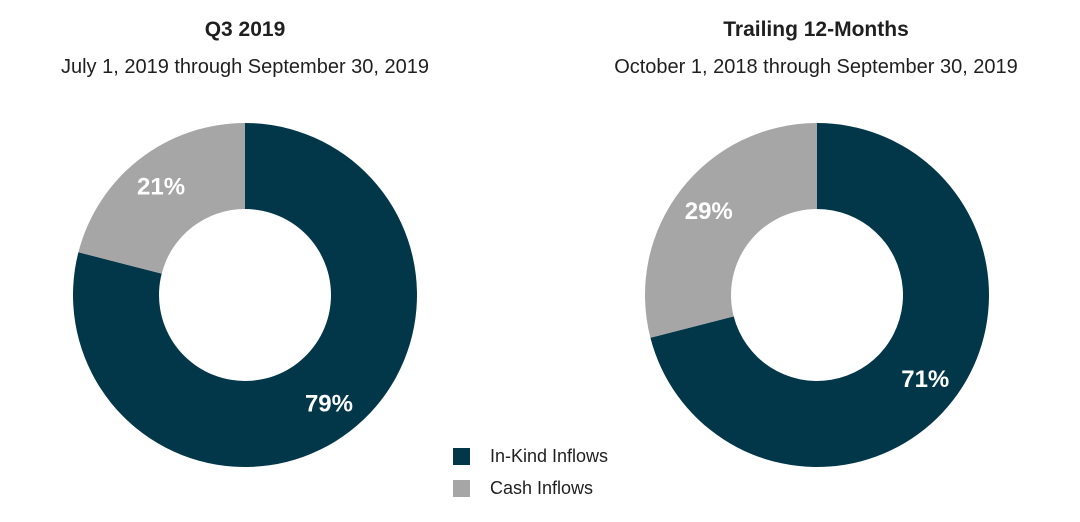  What do you see at coordinates (245, 29) in the screenshot?
I see `chart-1-title: Q3 2019` at bounding box center [245, 29].